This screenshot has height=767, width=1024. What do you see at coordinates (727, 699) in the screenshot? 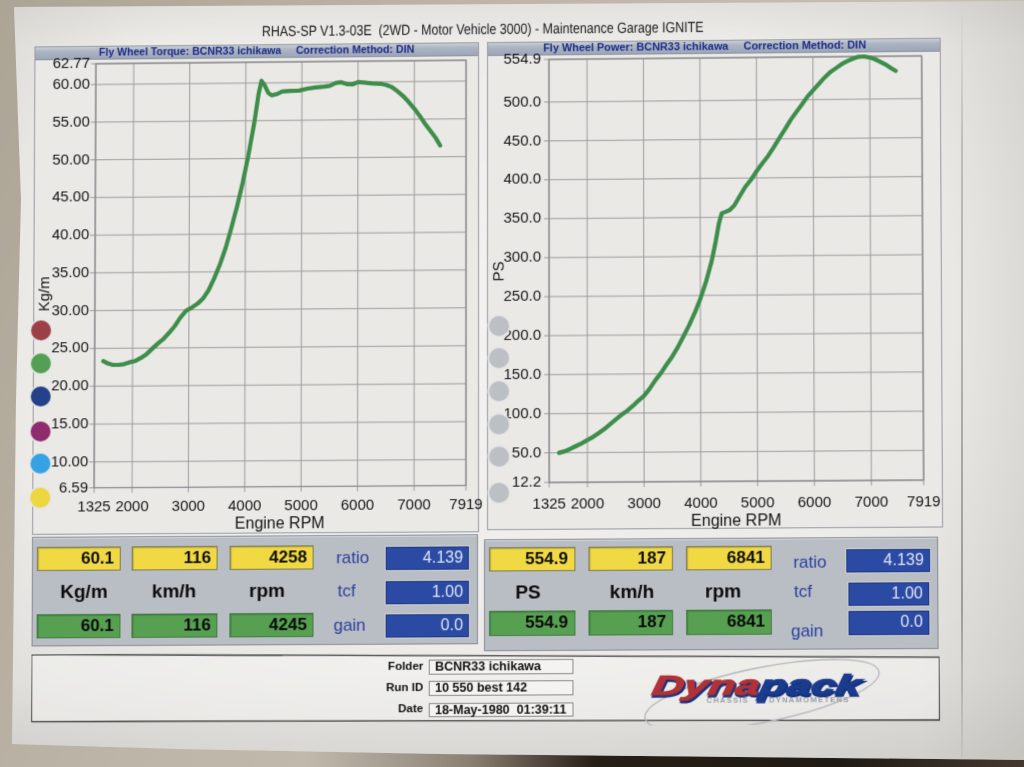
I see `svg-text: CHASSIS` at bounding box center [727, 699].